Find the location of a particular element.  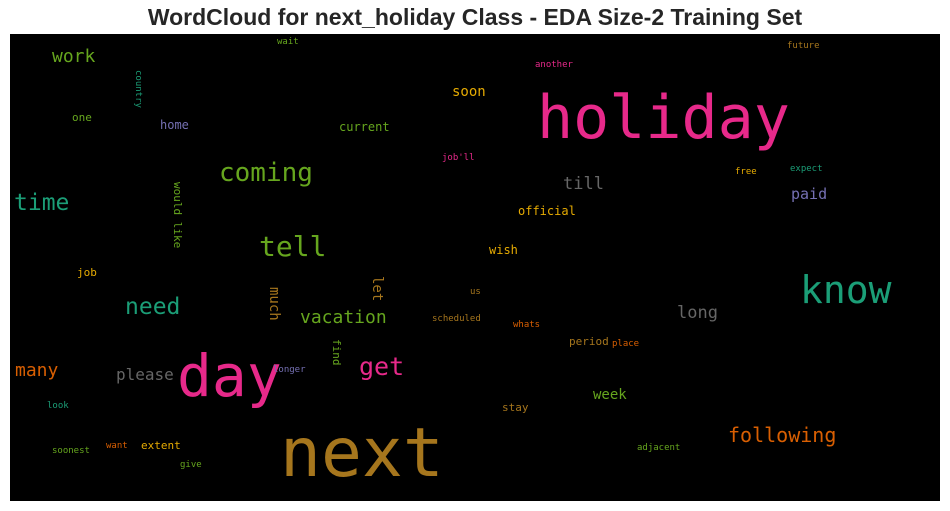

word-soon: soon is located at coordinates (469, 92).